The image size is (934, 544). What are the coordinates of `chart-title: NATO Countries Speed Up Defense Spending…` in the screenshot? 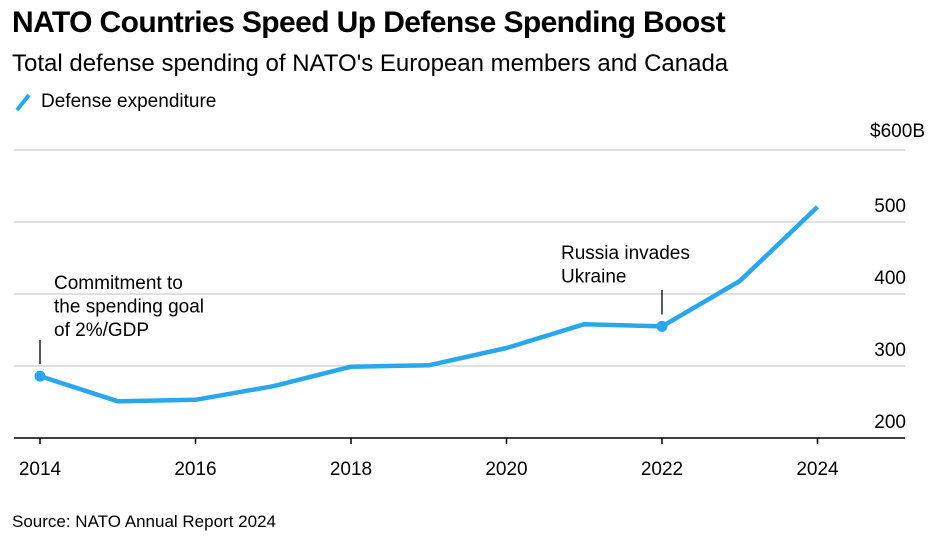 It's located at (369, 22).